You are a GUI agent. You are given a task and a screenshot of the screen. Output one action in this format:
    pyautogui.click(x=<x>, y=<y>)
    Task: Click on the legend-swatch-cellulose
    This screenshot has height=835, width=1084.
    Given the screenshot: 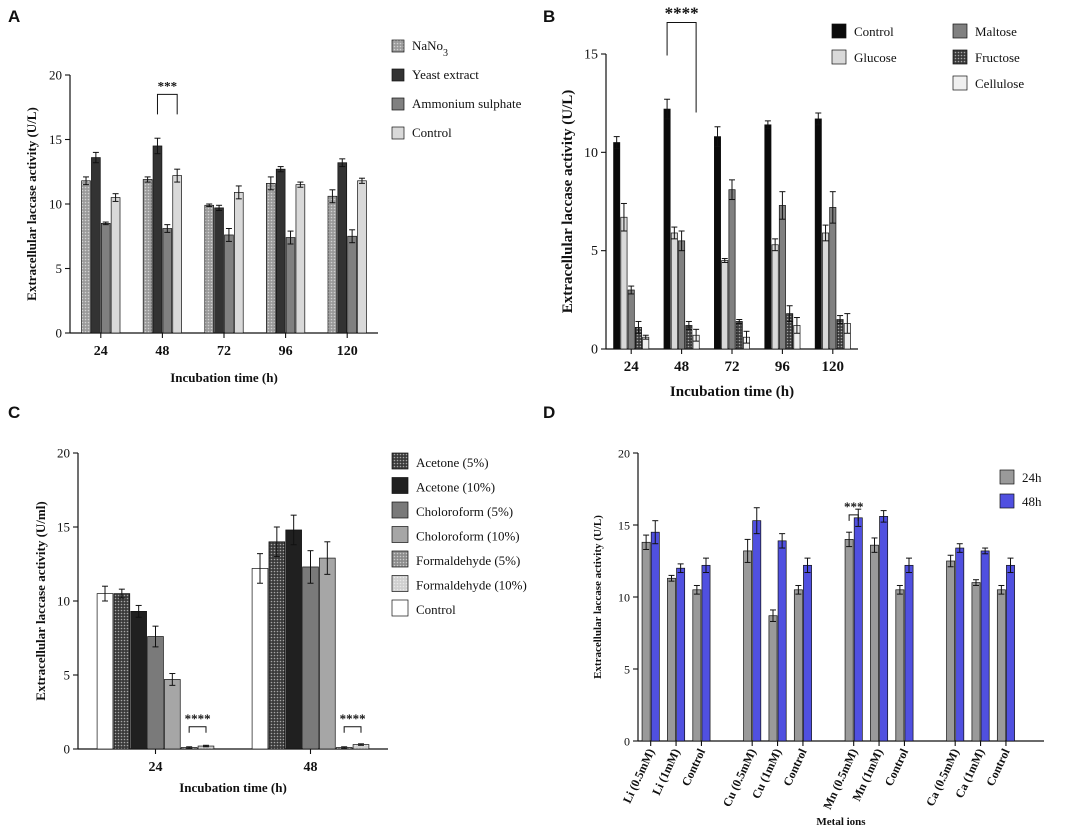 What is the action you would take?
    pyautogui.click(x=960, y=83)
    